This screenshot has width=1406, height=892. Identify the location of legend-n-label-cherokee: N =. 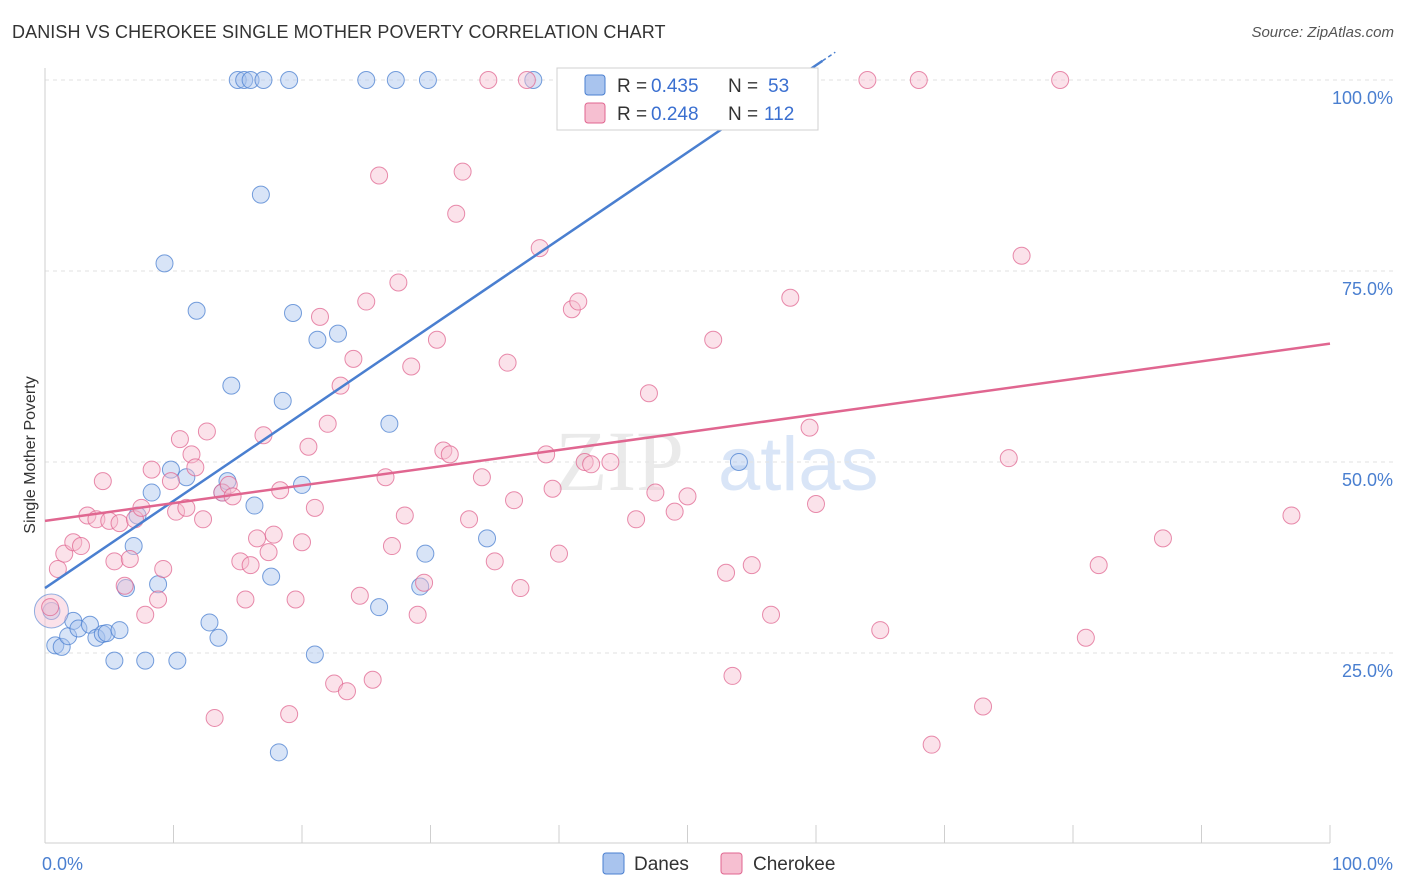
(743, 114).